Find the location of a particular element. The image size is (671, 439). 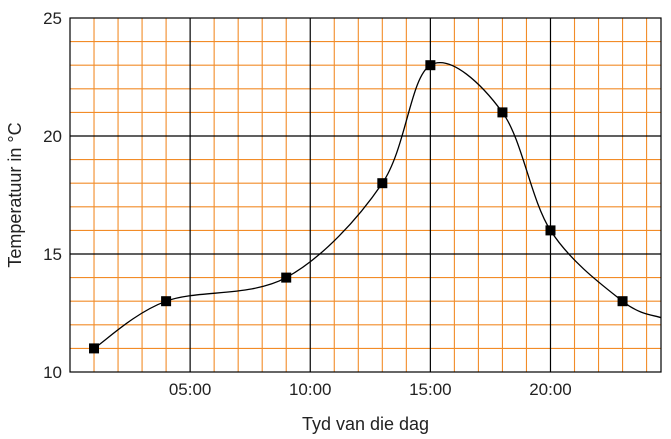

x-axis-title: Tyd van die dag is located at coordinates (365, 424).